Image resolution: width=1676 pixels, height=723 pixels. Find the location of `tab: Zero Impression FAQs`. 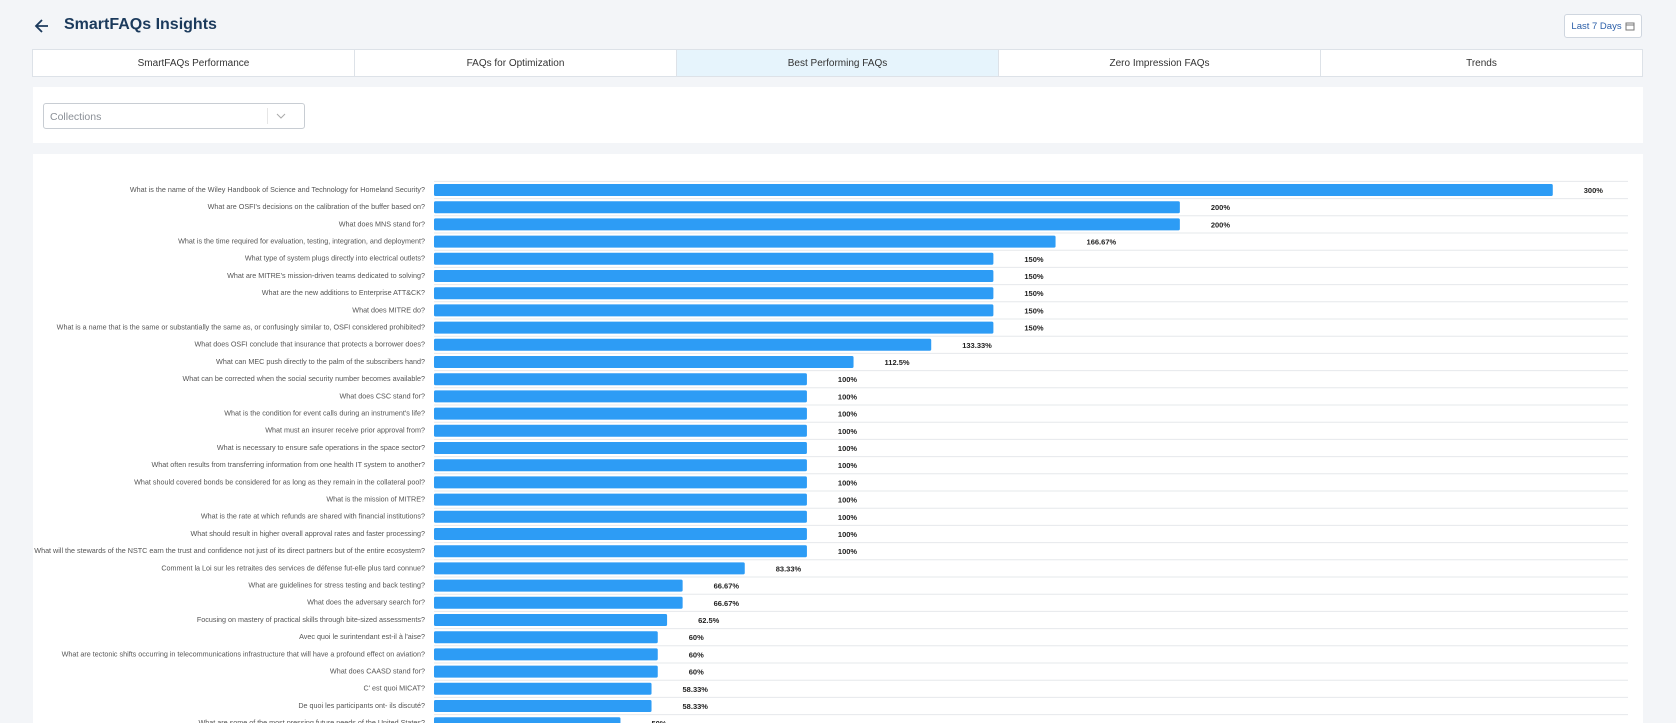

tab: Zero Impression FAQs is located at coordinates (1159, 63).